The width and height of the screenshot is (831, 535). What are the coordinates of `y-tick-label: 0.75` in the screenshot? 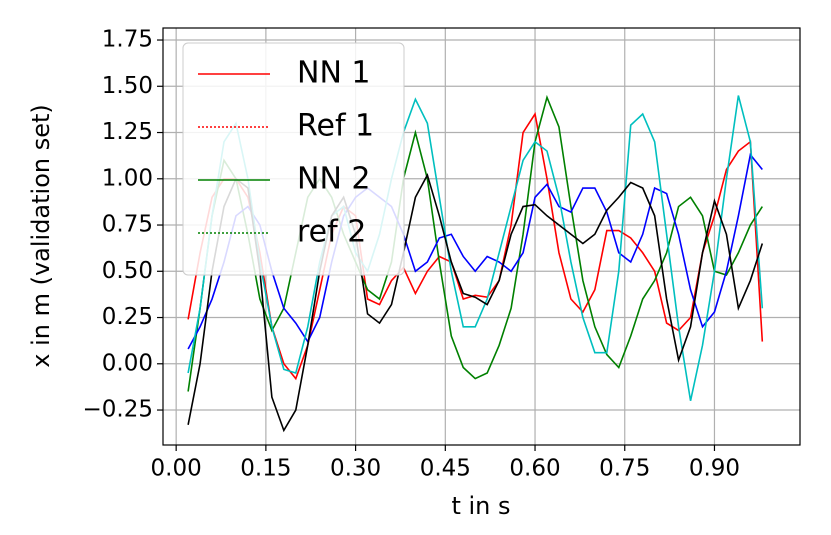 It's located at (127, 225).